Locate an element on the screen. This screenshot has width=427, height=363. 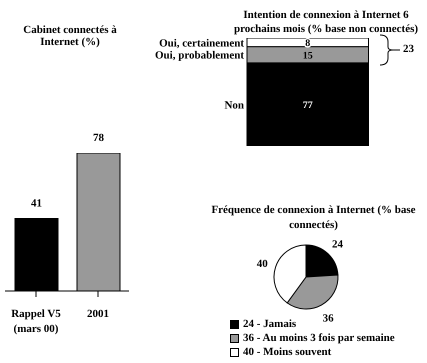
legend-label: 24 - Jamais is located at coordinates (269, 324).